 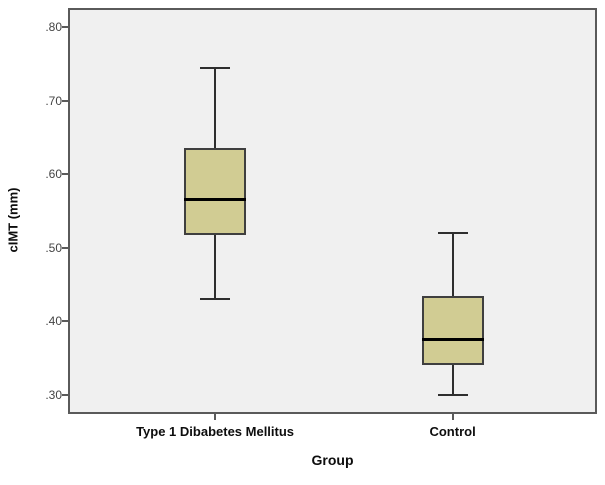 What do you see at coordinates (53, 174) in the screenshot?
I see `y-tick-label: .60` at bounding box center [53, 174].